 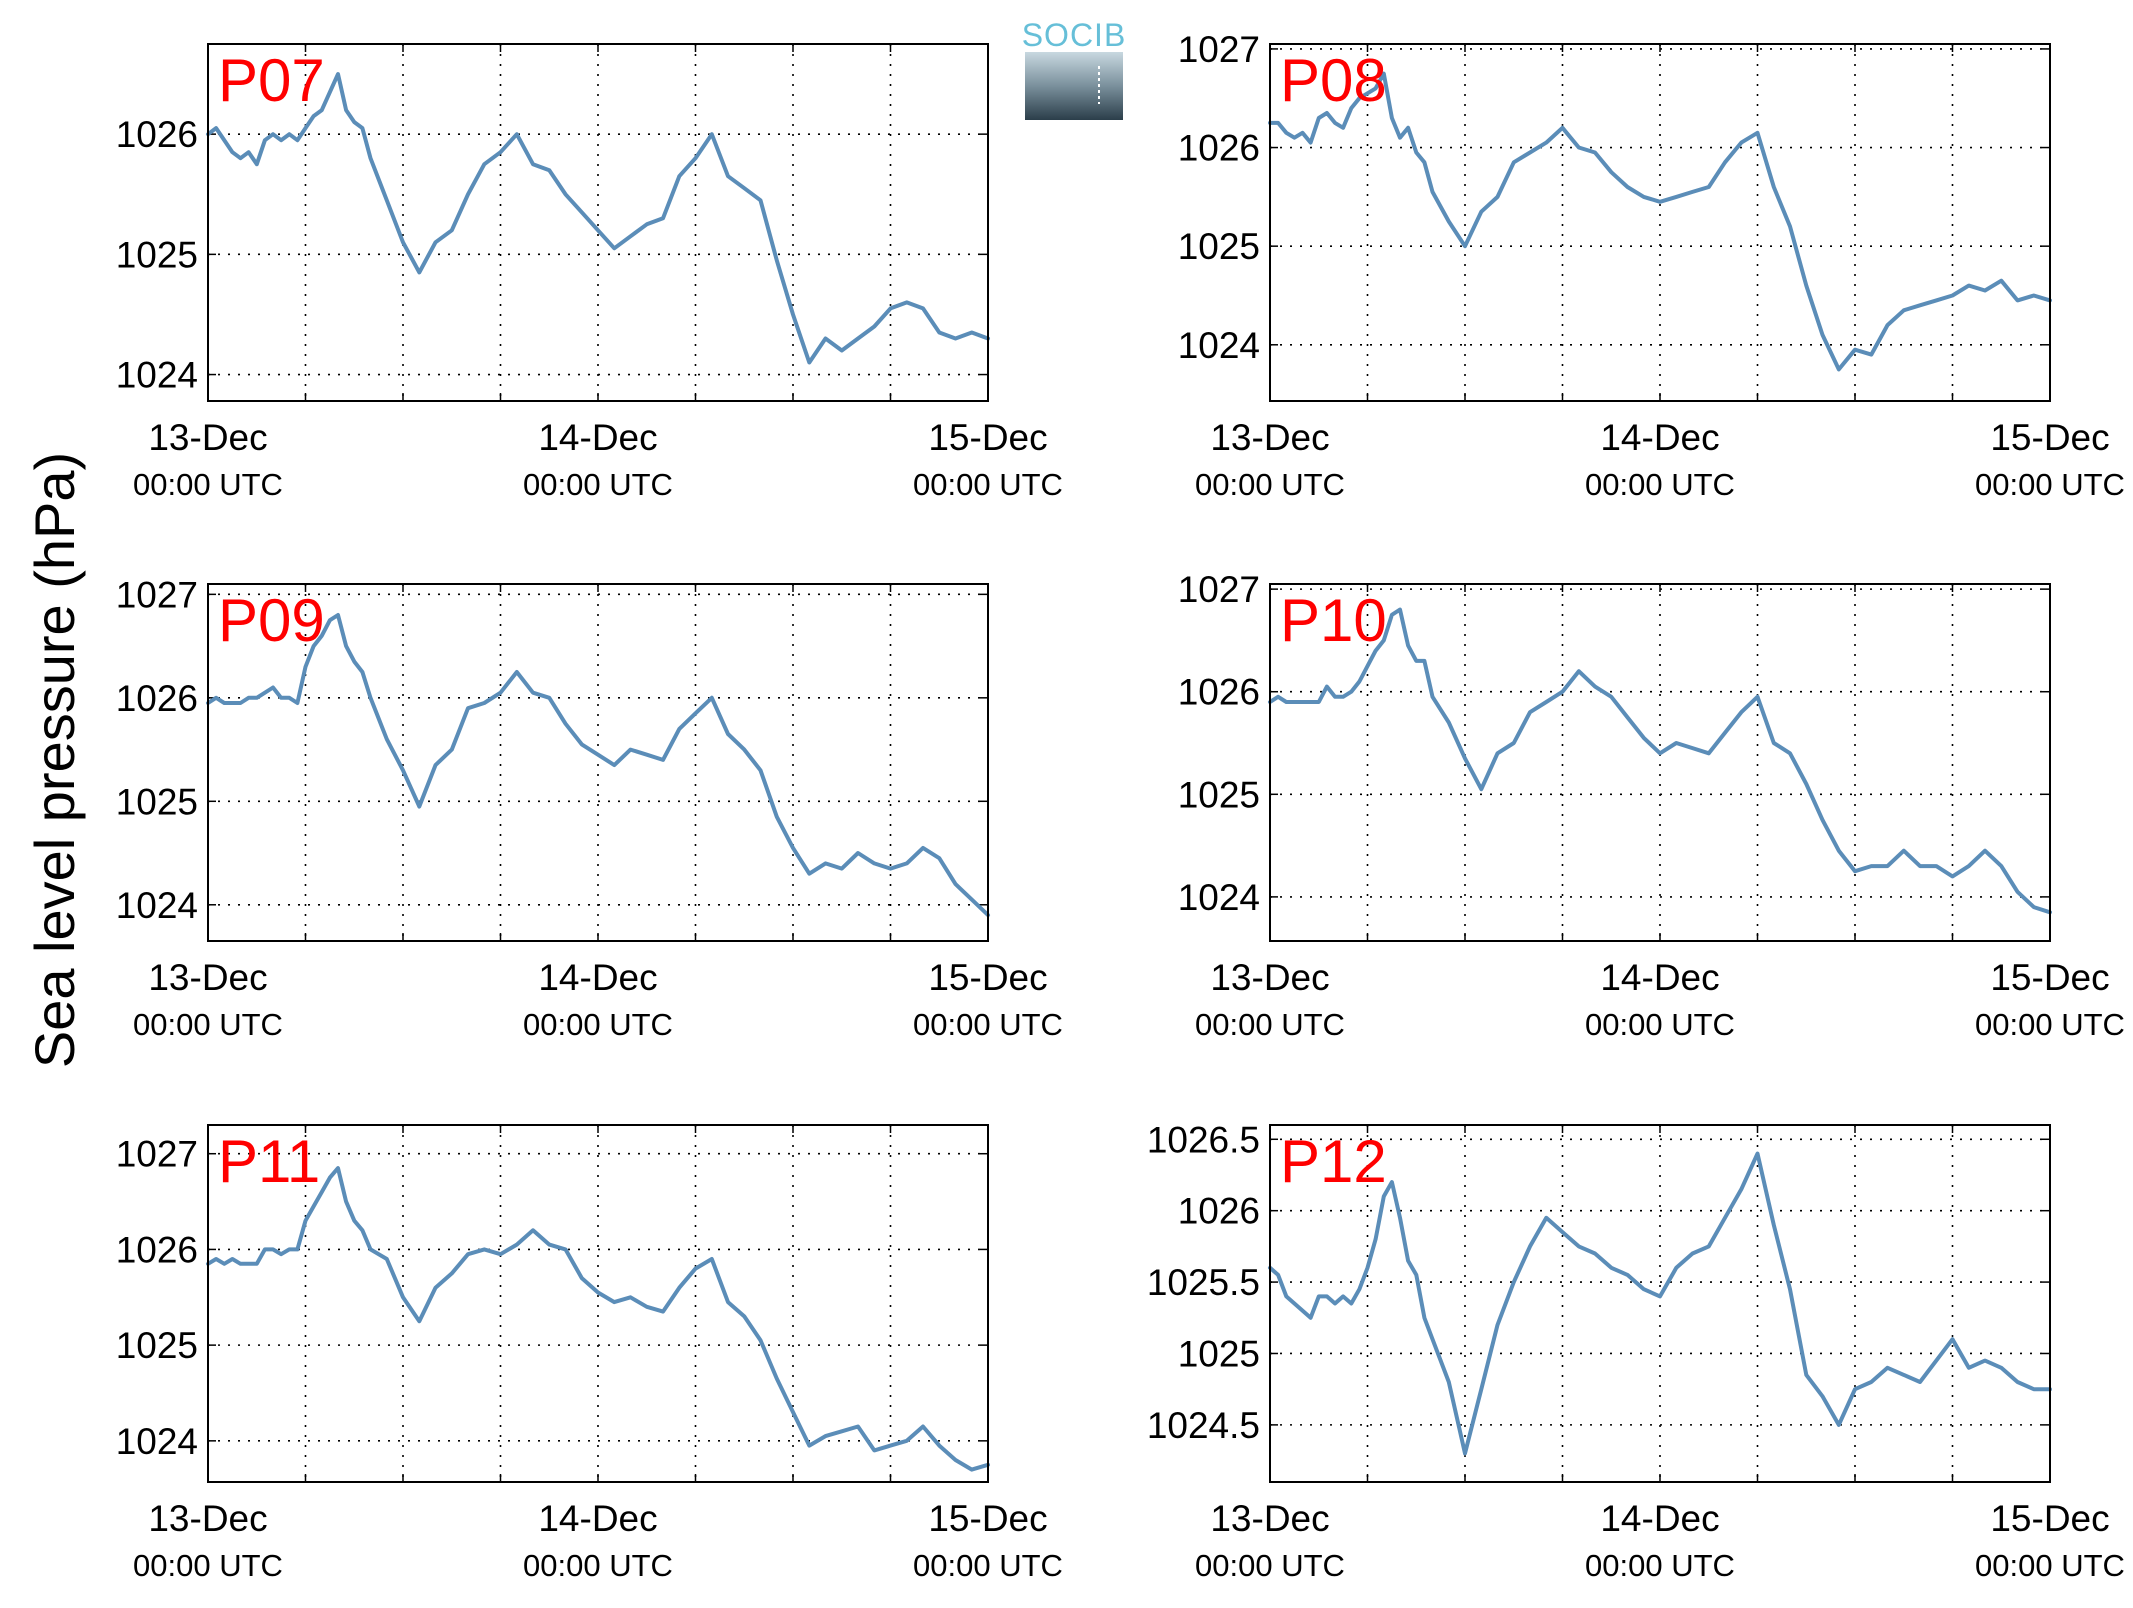 I want to click on panel-title: P09, so click(x=271, y=620).